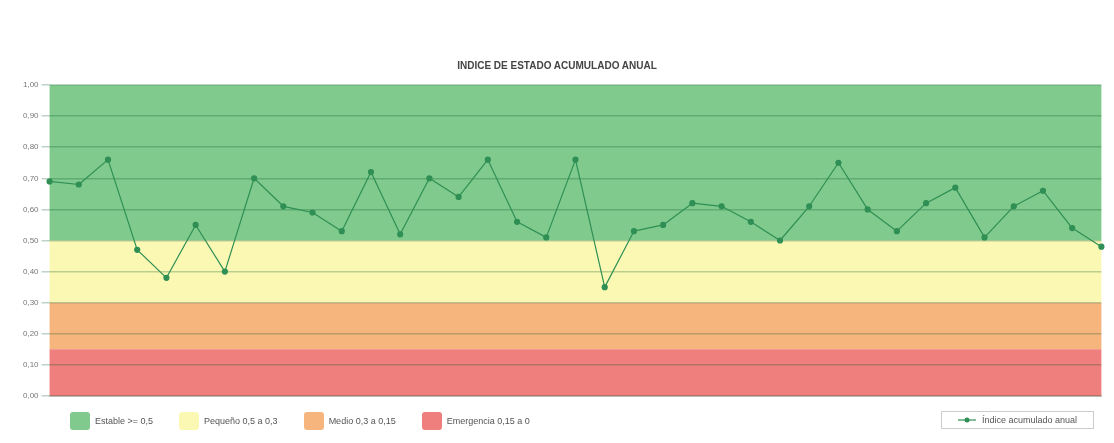  Describe the element at coordinates (31, 396) in the screenshot. I see `y-tick-label: 0,00` at that location.